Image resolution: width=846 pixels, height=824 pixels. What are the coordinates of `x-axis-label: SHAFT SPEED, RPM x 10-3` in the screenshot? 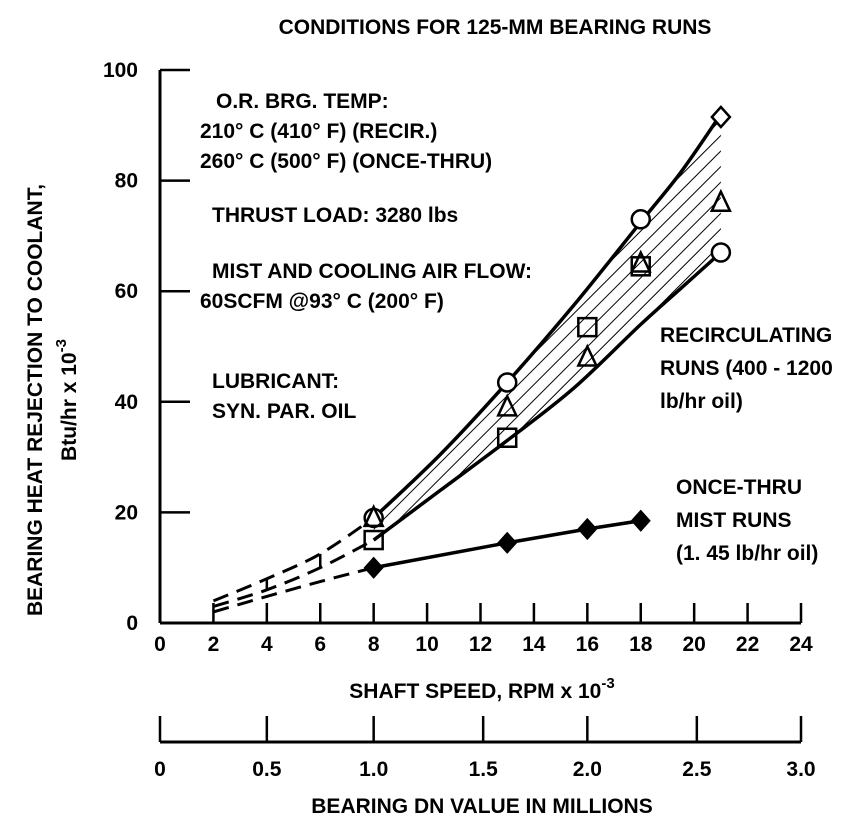 It's located at (481, 689).